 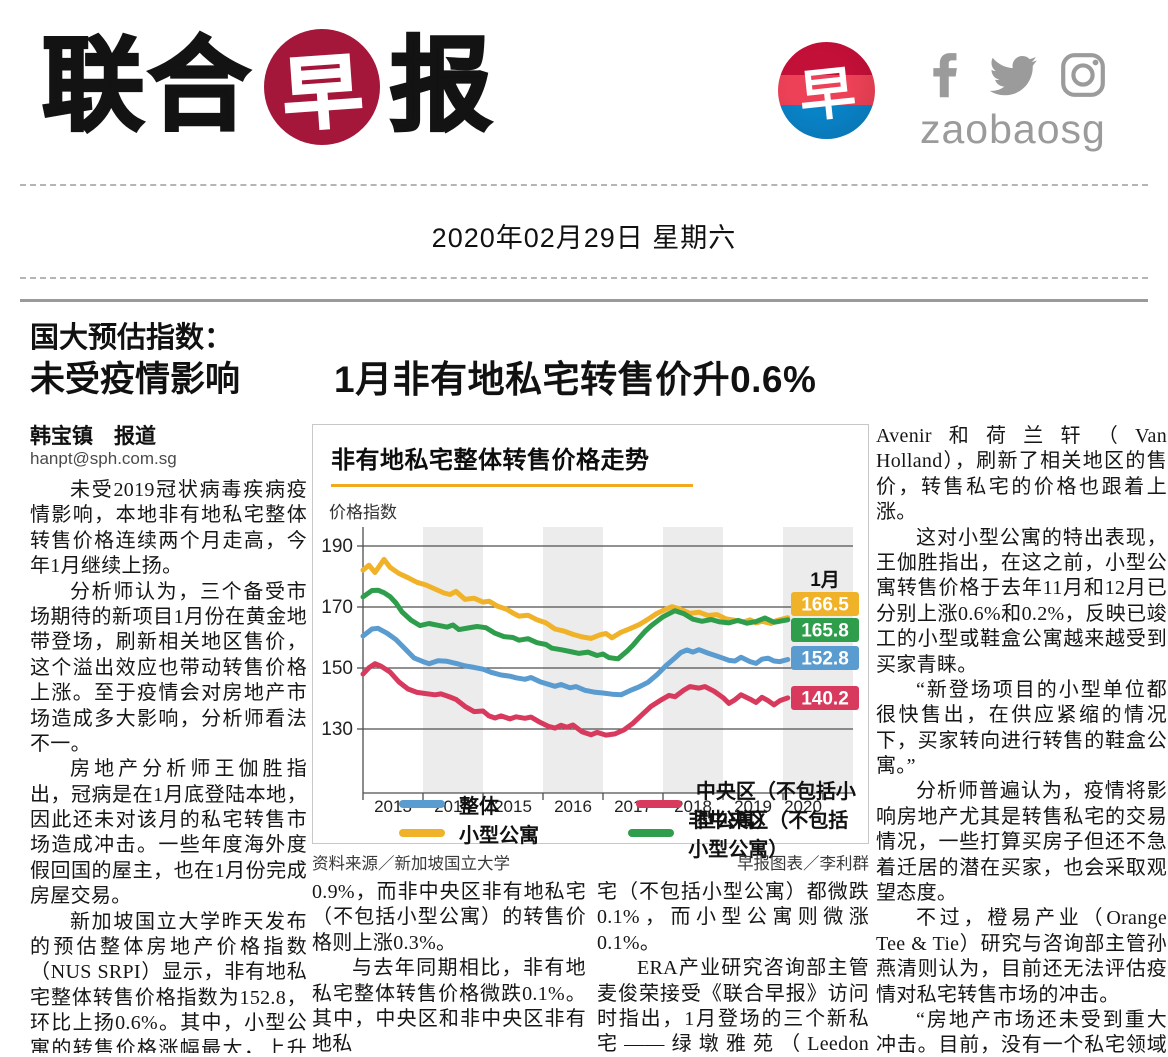 I want to click on value-badge-text: 165.8, so click(x=825, y=631).